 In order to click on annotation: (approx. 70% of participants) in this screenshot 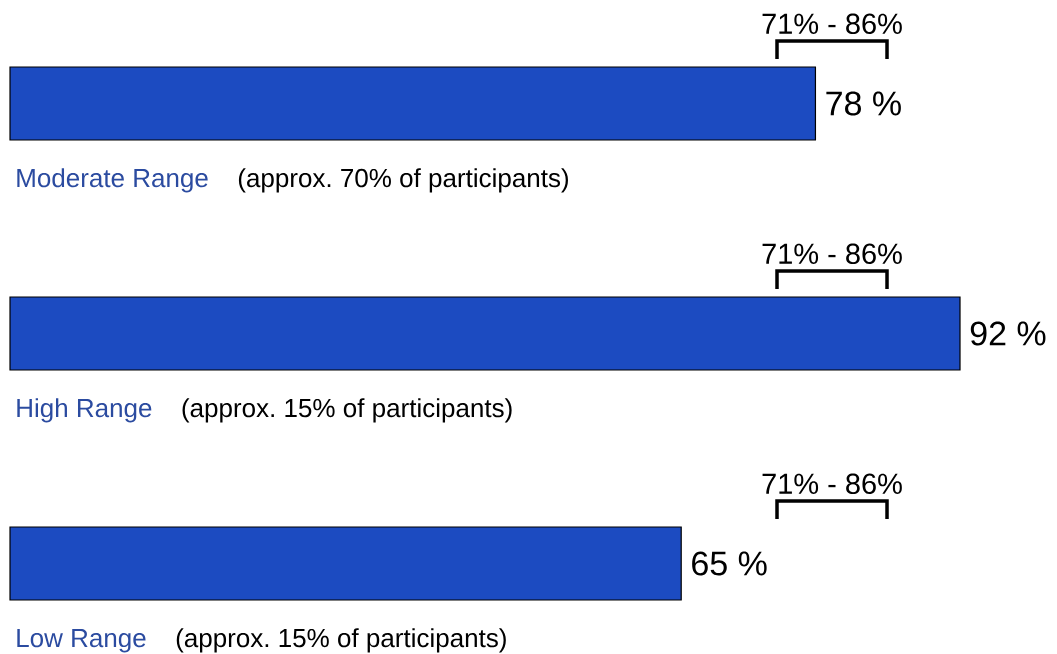, I will do `click(403, 180)`.